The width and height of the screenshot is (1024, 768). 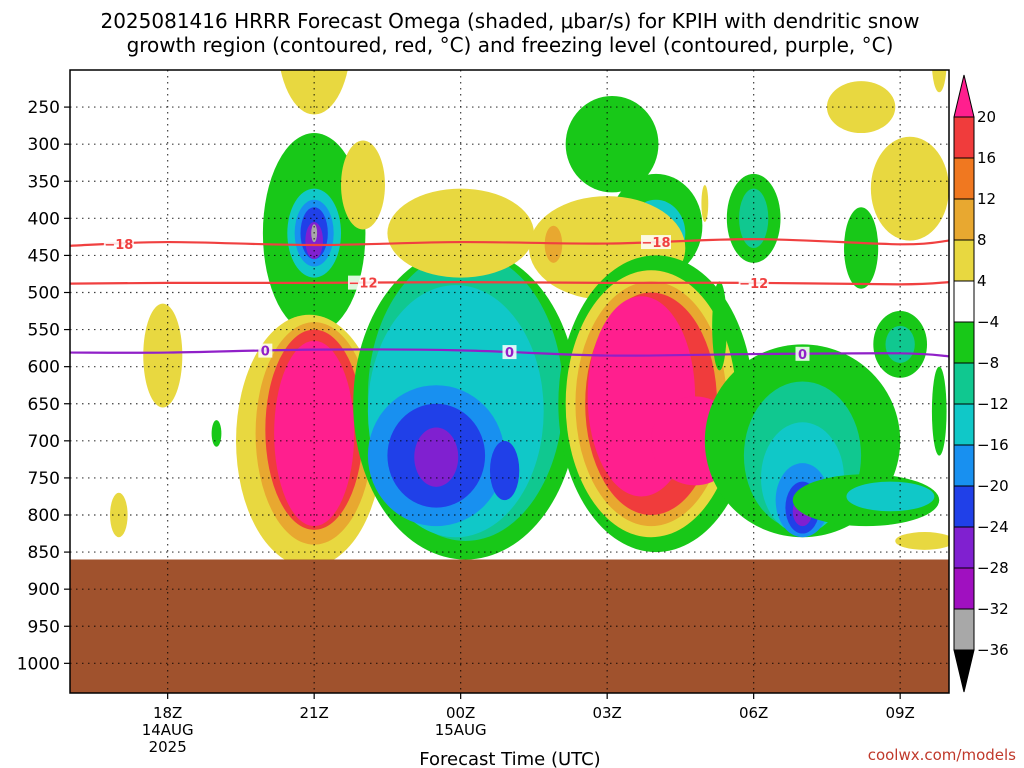 I want to click on x-axis-label: Forecast Time (UTC), so click(x=509, y=758).